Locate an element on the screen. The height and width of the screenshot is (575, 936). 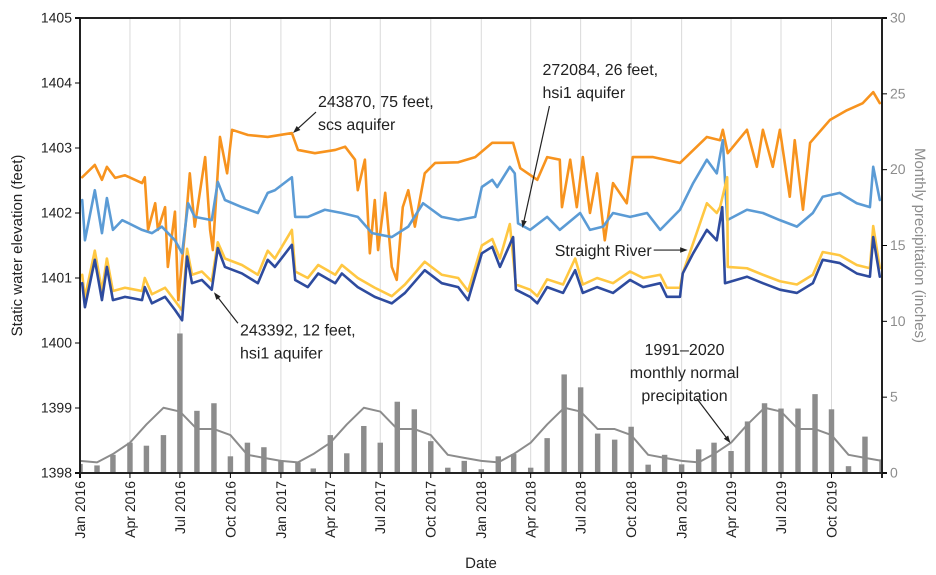
x-tick-label: Jan 2019 is located at coordinates (682, 509).